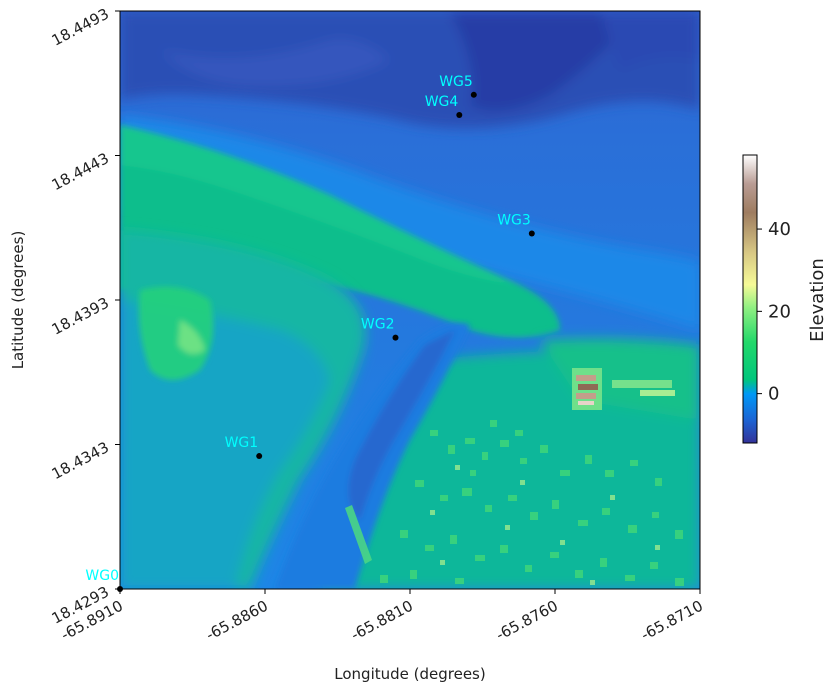  I want to click on gauge-label: WG1, so click(242, 443).